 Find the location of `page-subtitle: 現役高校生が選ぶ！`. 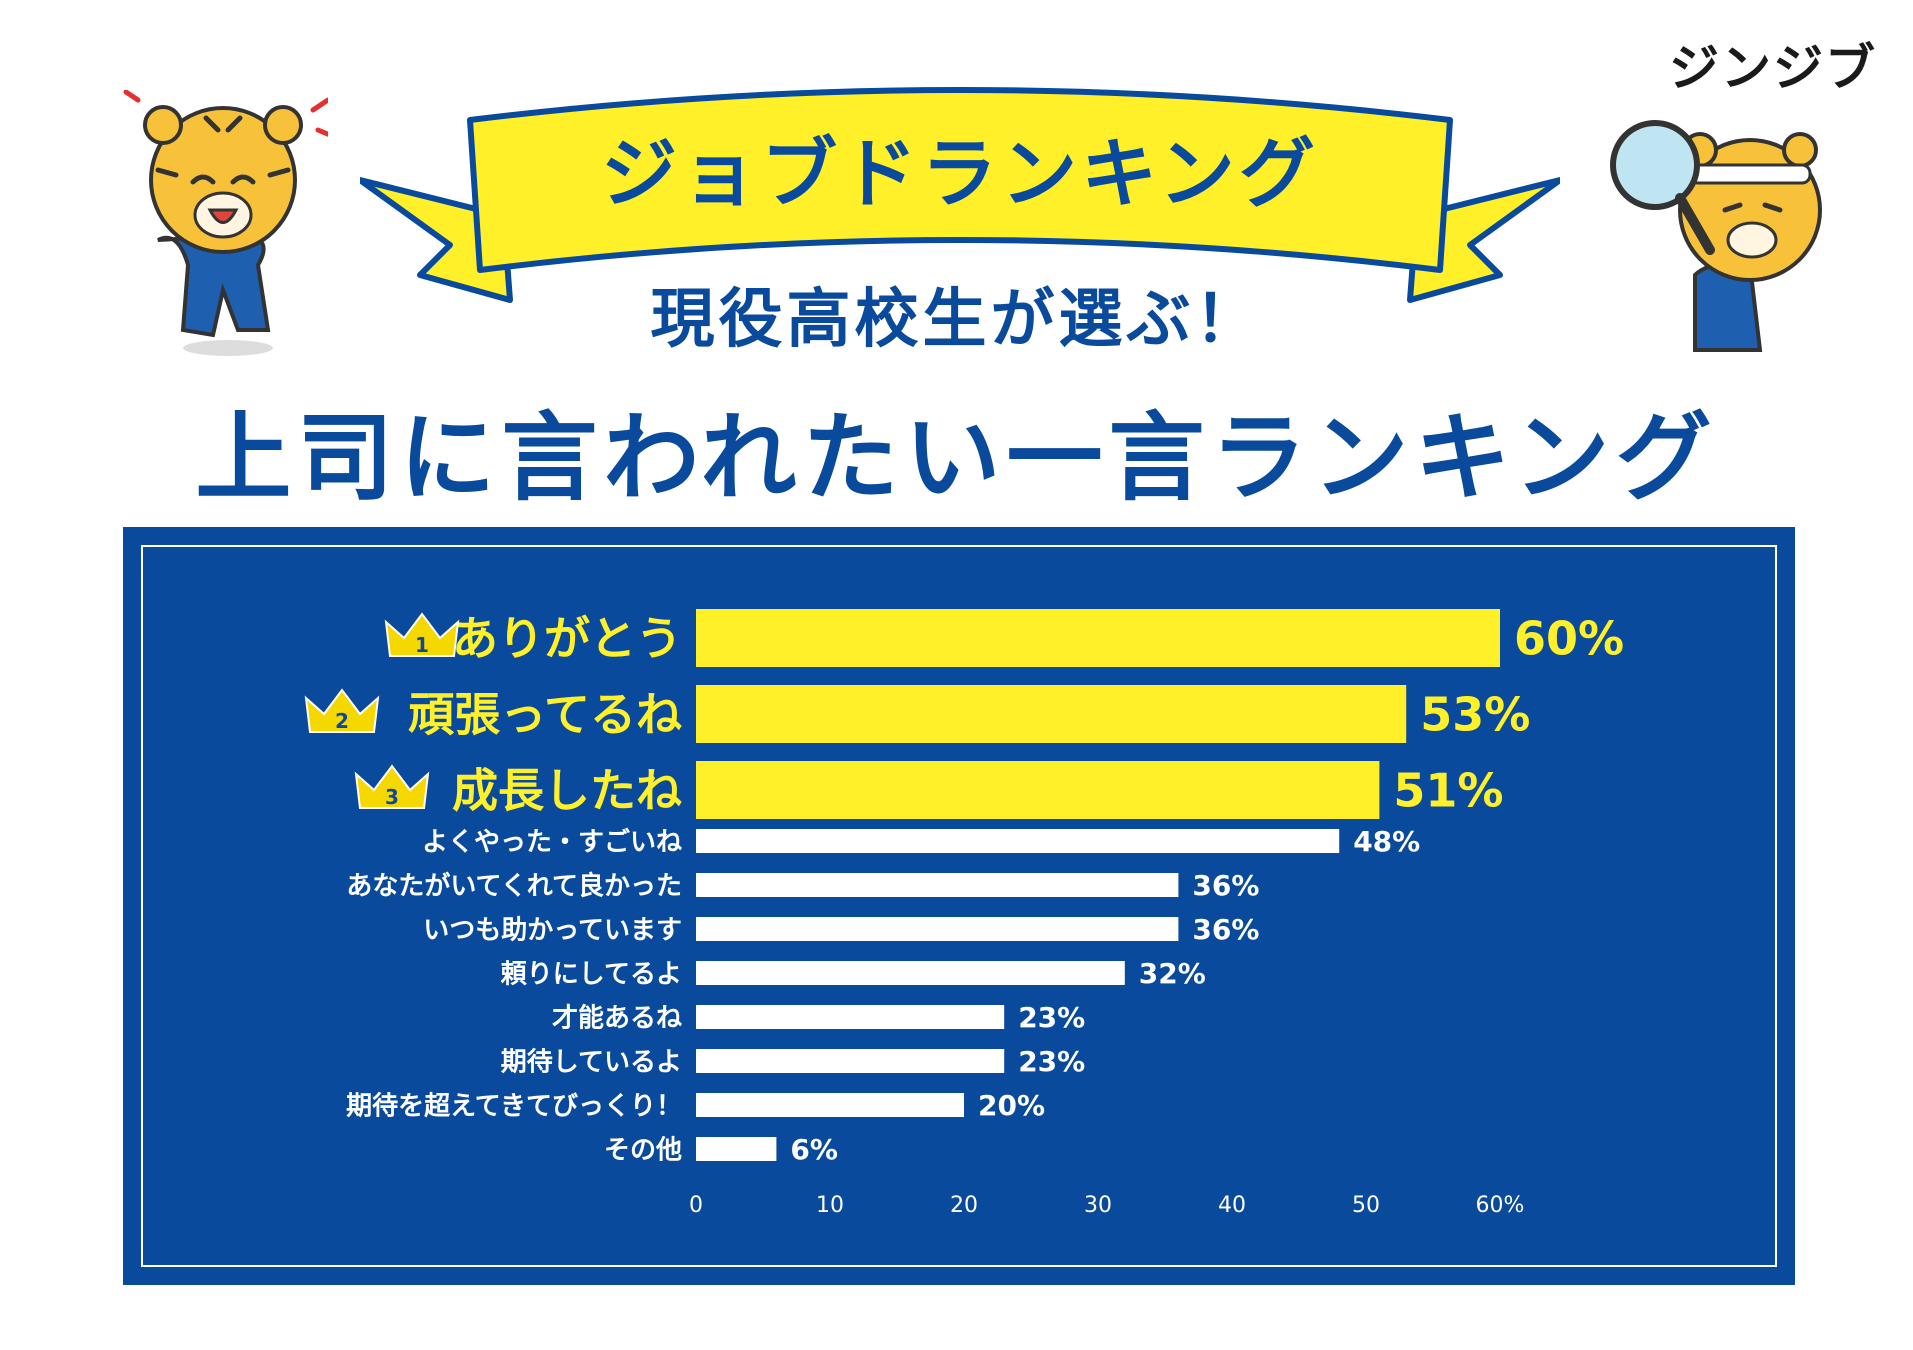

page-subtitle: 現役高校生が選ぶ！ is located at coordinates (956, 320).